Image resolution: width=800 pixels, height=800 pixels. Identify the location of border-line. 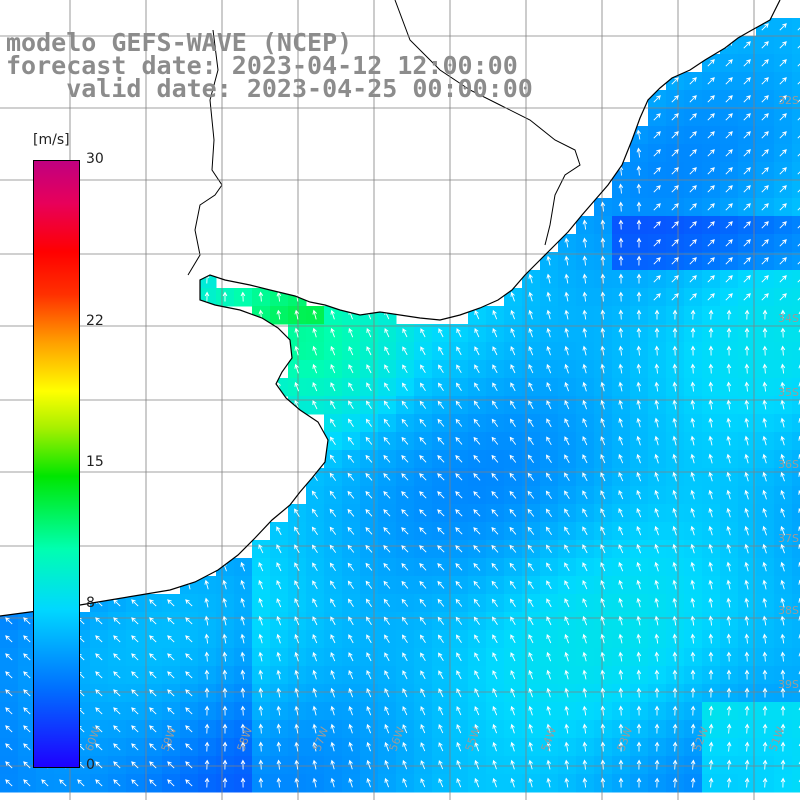
(487, 123).